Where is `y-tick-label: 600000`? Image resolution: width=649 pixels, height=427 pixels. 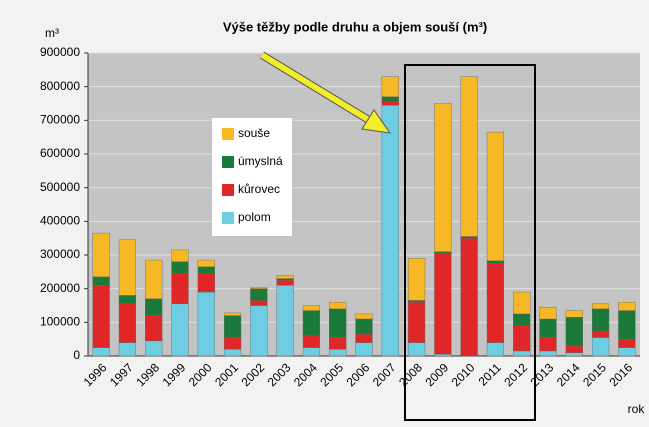
y-tick-label: 600000 is located at coordinates (60, 153).